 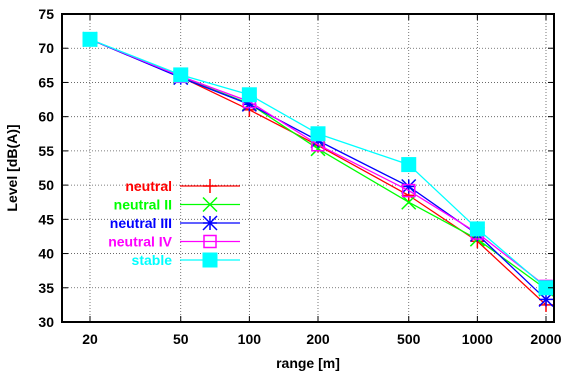 What do you see at coordinates (409, 339) in the screenshot?
I see `x-tick-label: 500` at bounding box center [409, 339].